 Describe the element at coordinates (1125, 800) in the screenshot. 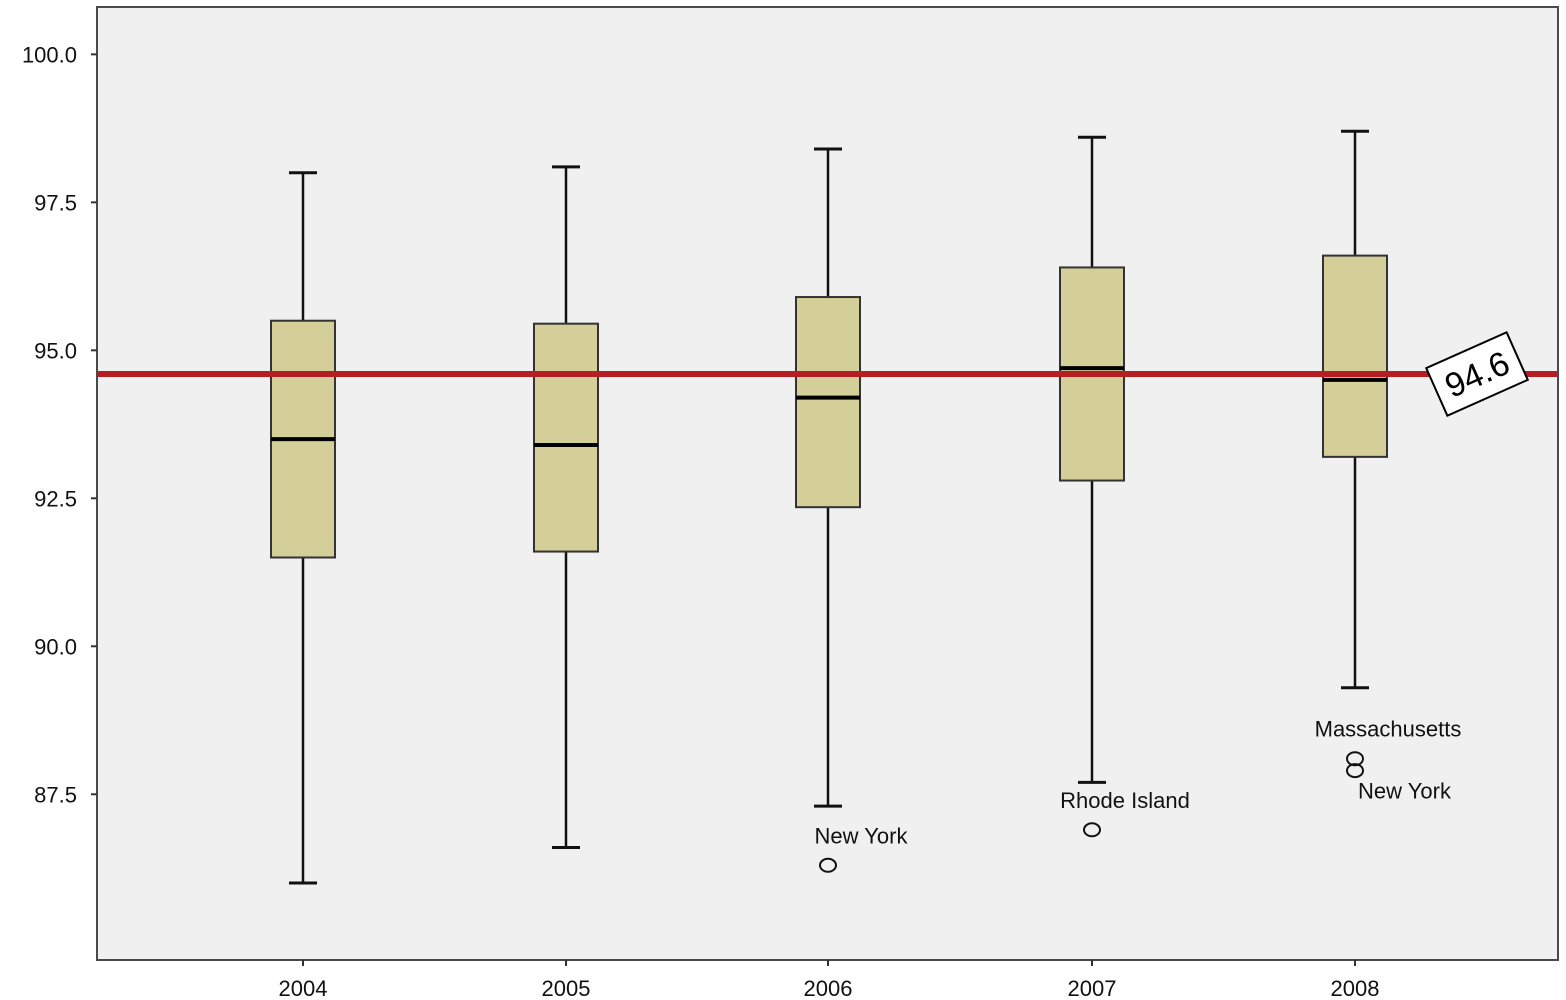

I see `outlier-label: Rhode Island` at that location.